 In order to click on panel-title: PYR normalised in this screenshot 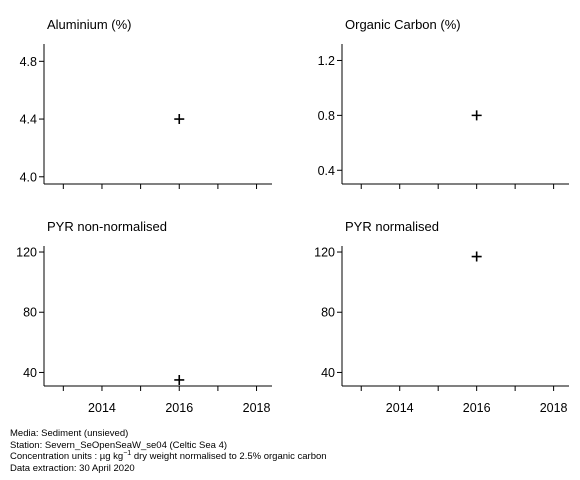, I will do `click(392, 226)`.